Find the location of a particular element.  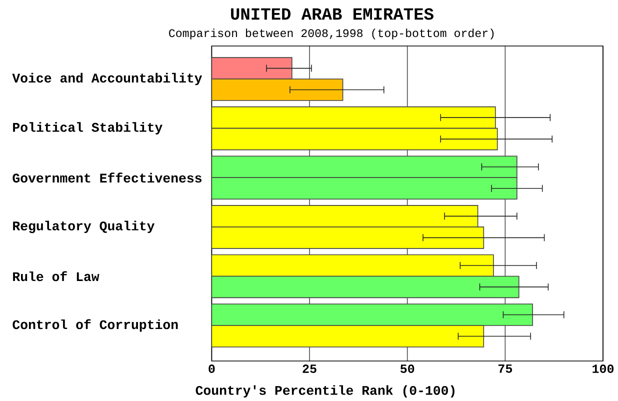

y-tick-label: Political Stability is located at coordinates (87, 128).